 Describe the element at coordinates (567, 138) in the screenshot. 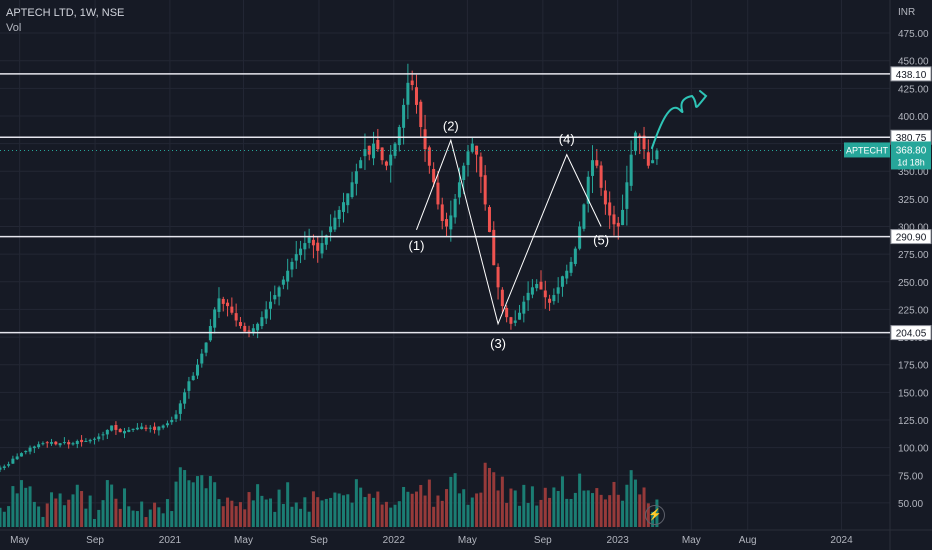

I see `wave-label: (4)` at that location.